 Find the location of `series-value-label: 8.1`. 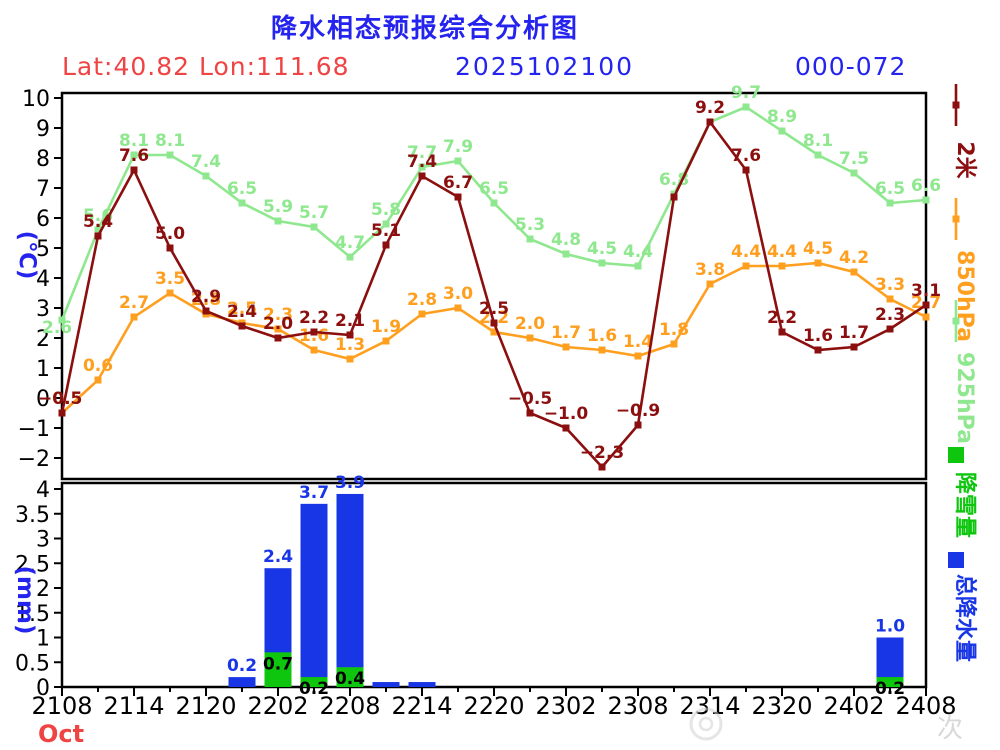

series-value-label: 8.1 is located at coordinates (134, 141).